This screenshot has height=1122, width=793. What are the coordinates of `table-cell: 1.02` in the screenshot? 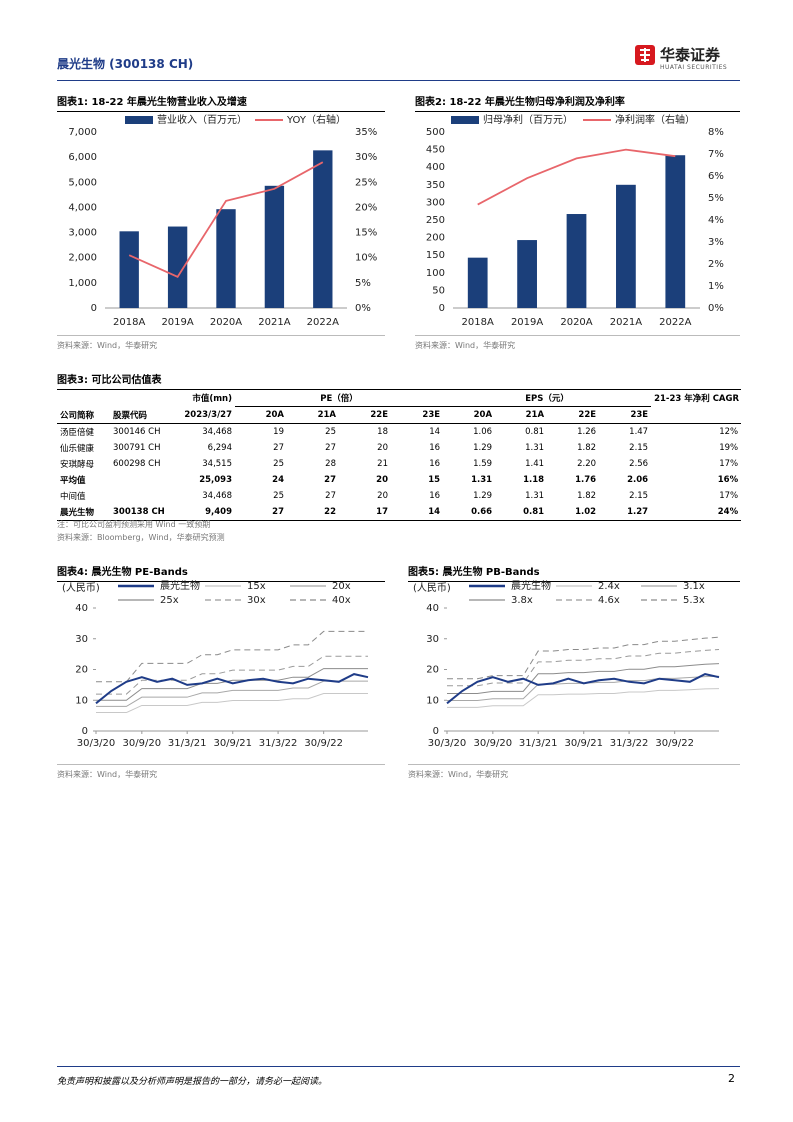 It's located at (586, 512).